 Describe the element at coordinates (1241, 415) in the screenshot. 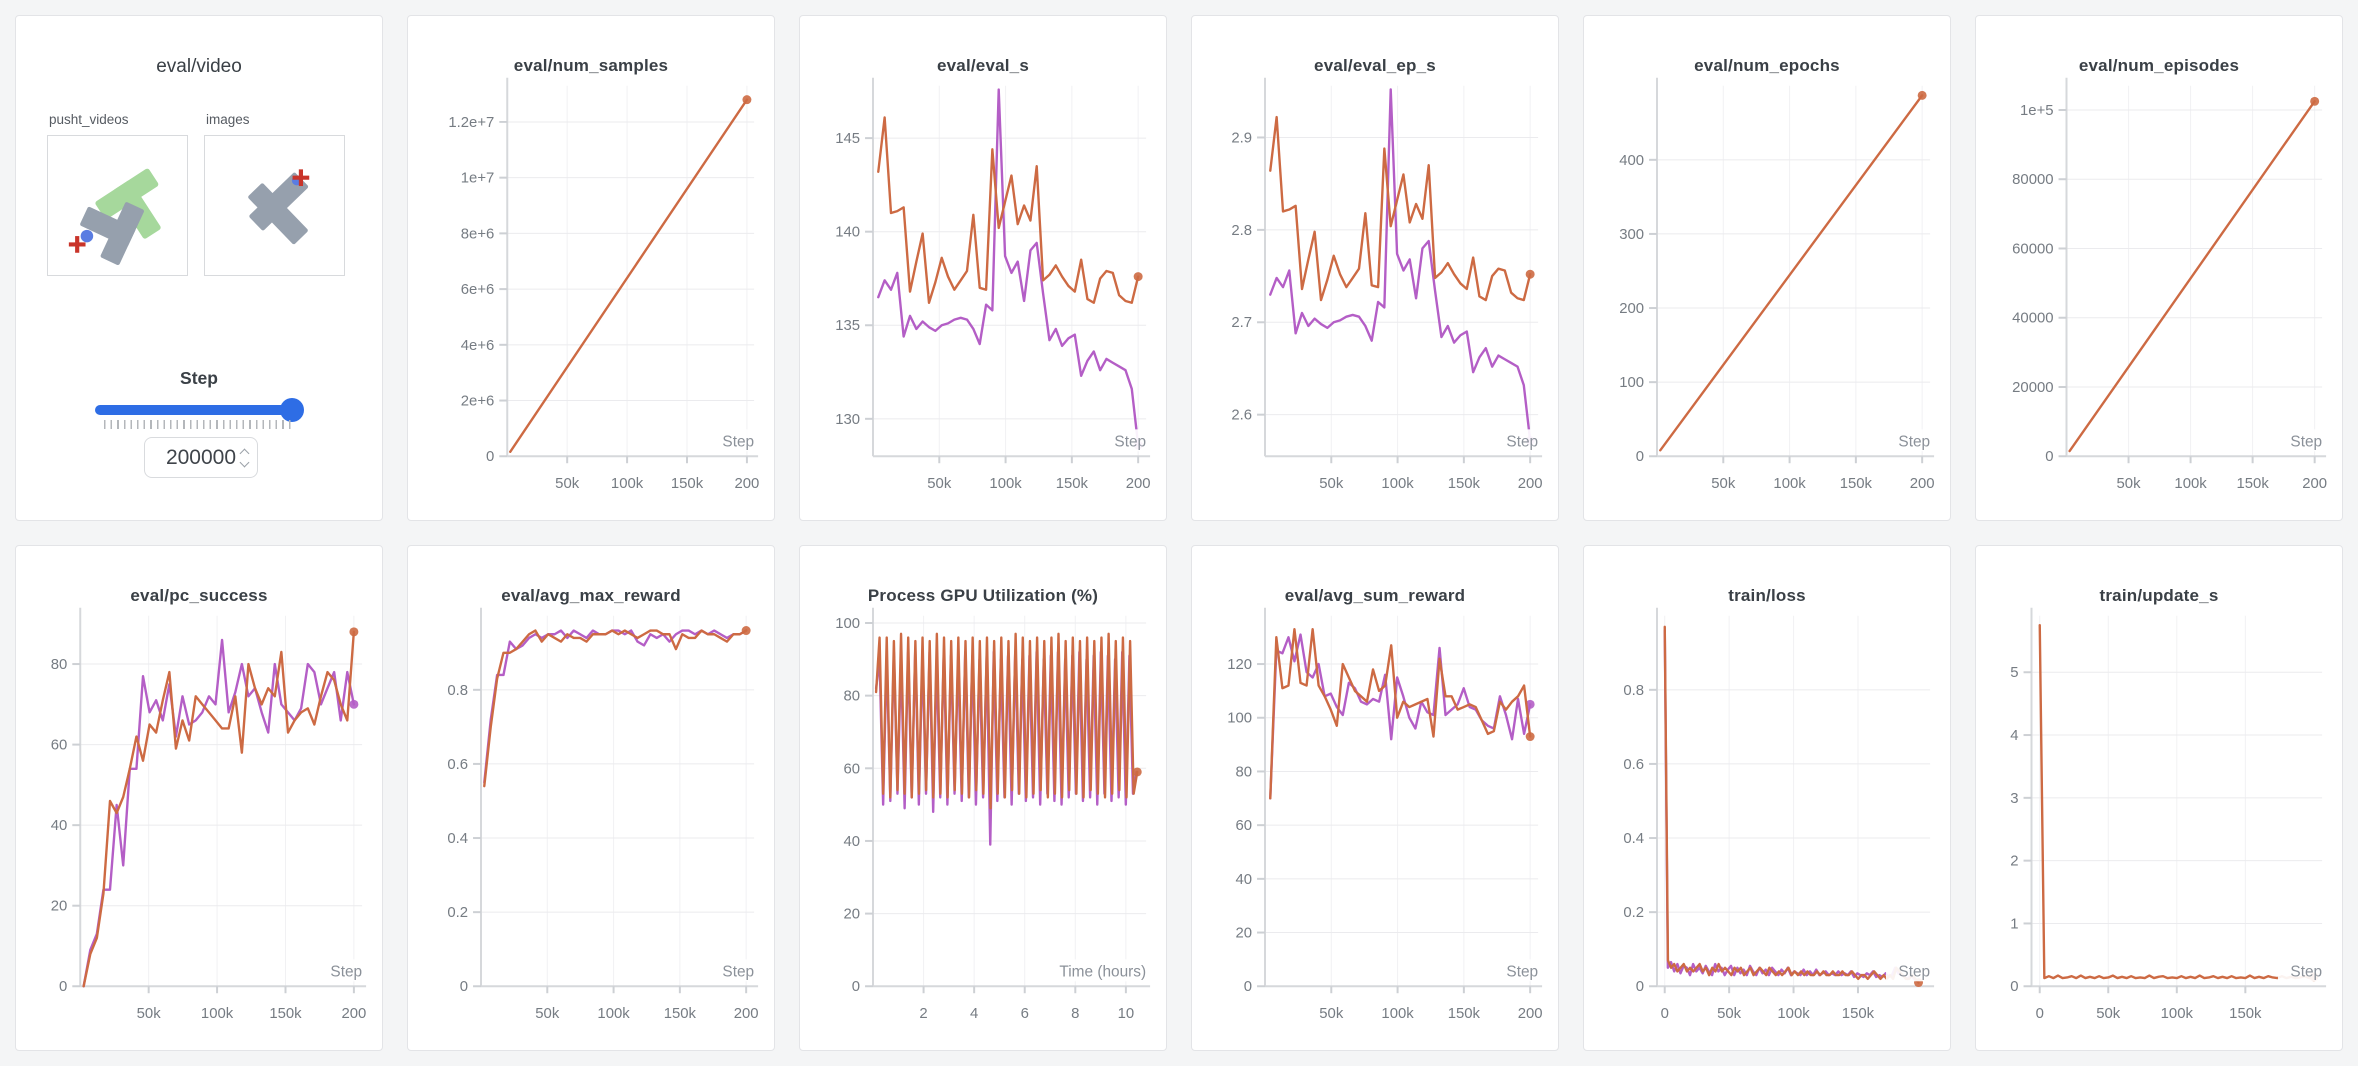

I see `y-tick-label: 2.6` at that location.